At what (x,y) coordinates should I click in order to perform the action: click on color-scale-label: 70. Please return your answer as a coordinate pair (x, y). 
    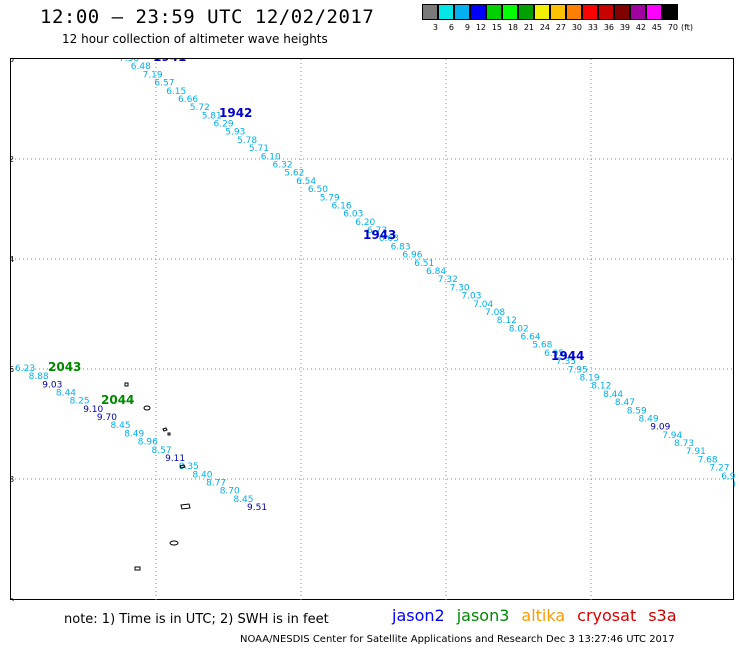
    Looking at the image, I should click on (672, 27).